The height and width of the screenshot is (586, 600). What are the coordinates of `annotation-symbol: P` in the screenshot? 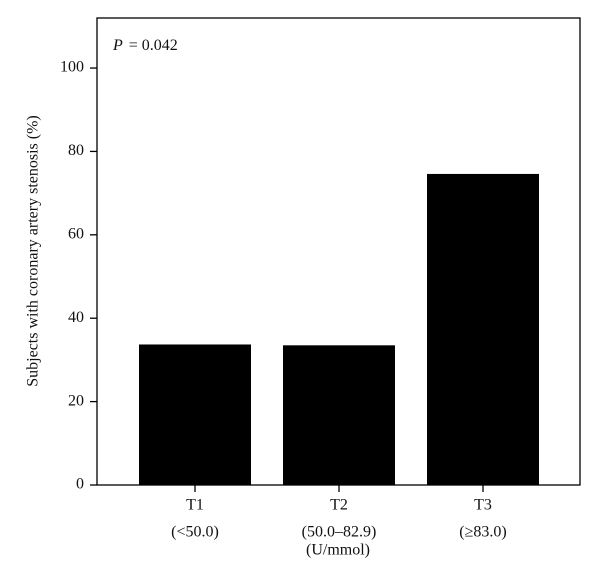 It's located at (117, 45).